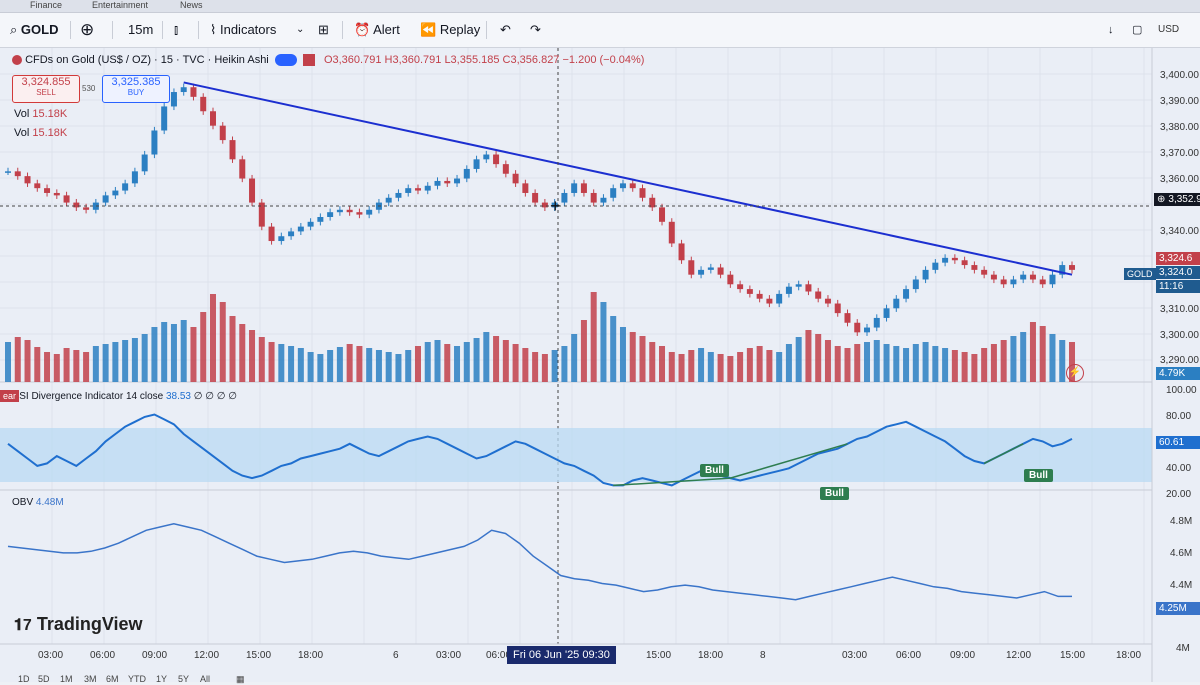  Describe the element at coordinates (1140, 274) in the screenshot. I see `symbol-price-tag-label: GOLD` at that location.